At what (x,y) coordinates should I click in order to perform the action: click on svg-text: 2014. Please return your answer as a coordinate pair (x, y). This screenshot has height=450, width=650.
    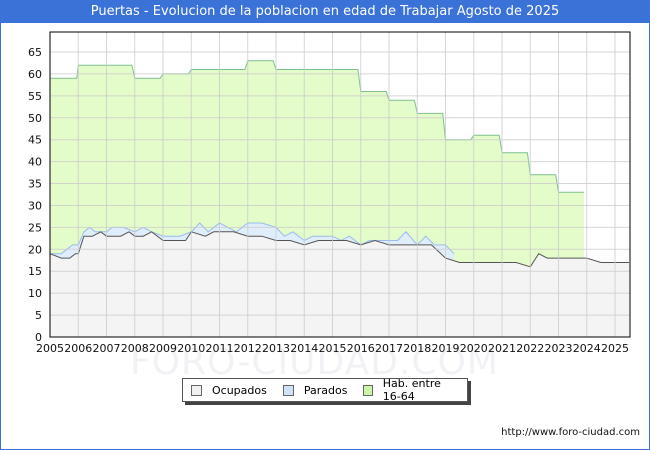
    Looking at the image, I should click on (304, 348).